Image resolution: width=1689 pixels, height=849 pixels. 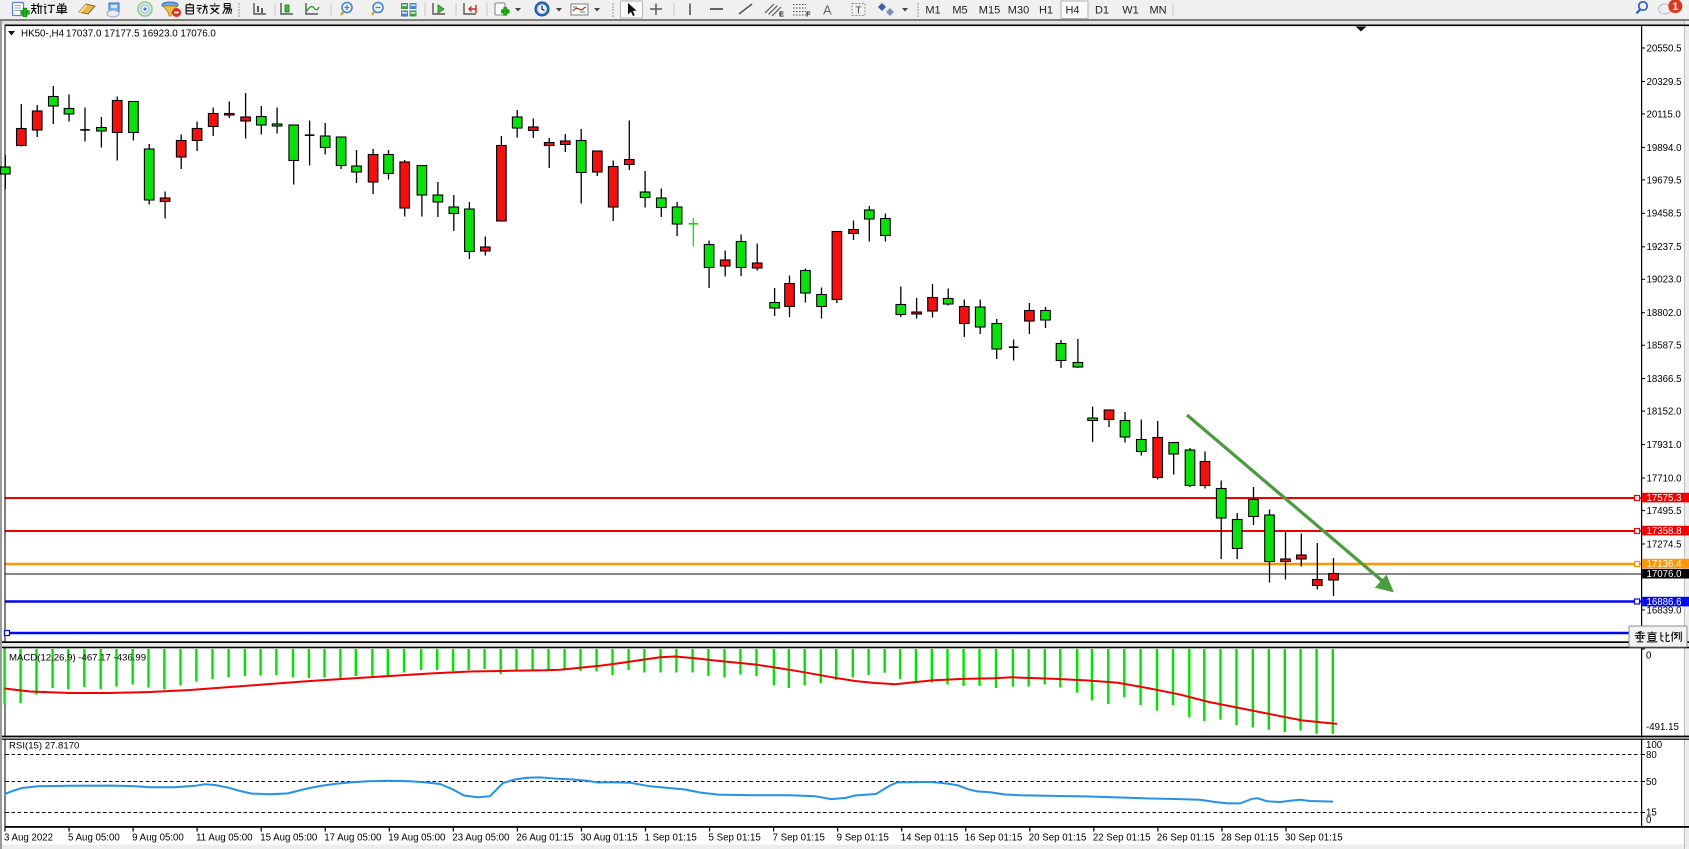 What do you see at coordinates (781, 14) in the screenshot?
I see `svg-text: E` at bounding box center [781, 14].